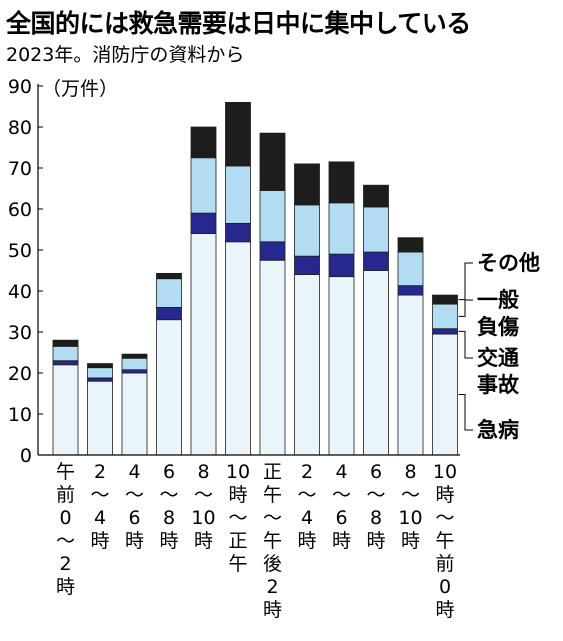  What do you see at coordinates (20, 415) in the screenshot?
I see `y-tick-label: 10` at bounding box center [20, 415].